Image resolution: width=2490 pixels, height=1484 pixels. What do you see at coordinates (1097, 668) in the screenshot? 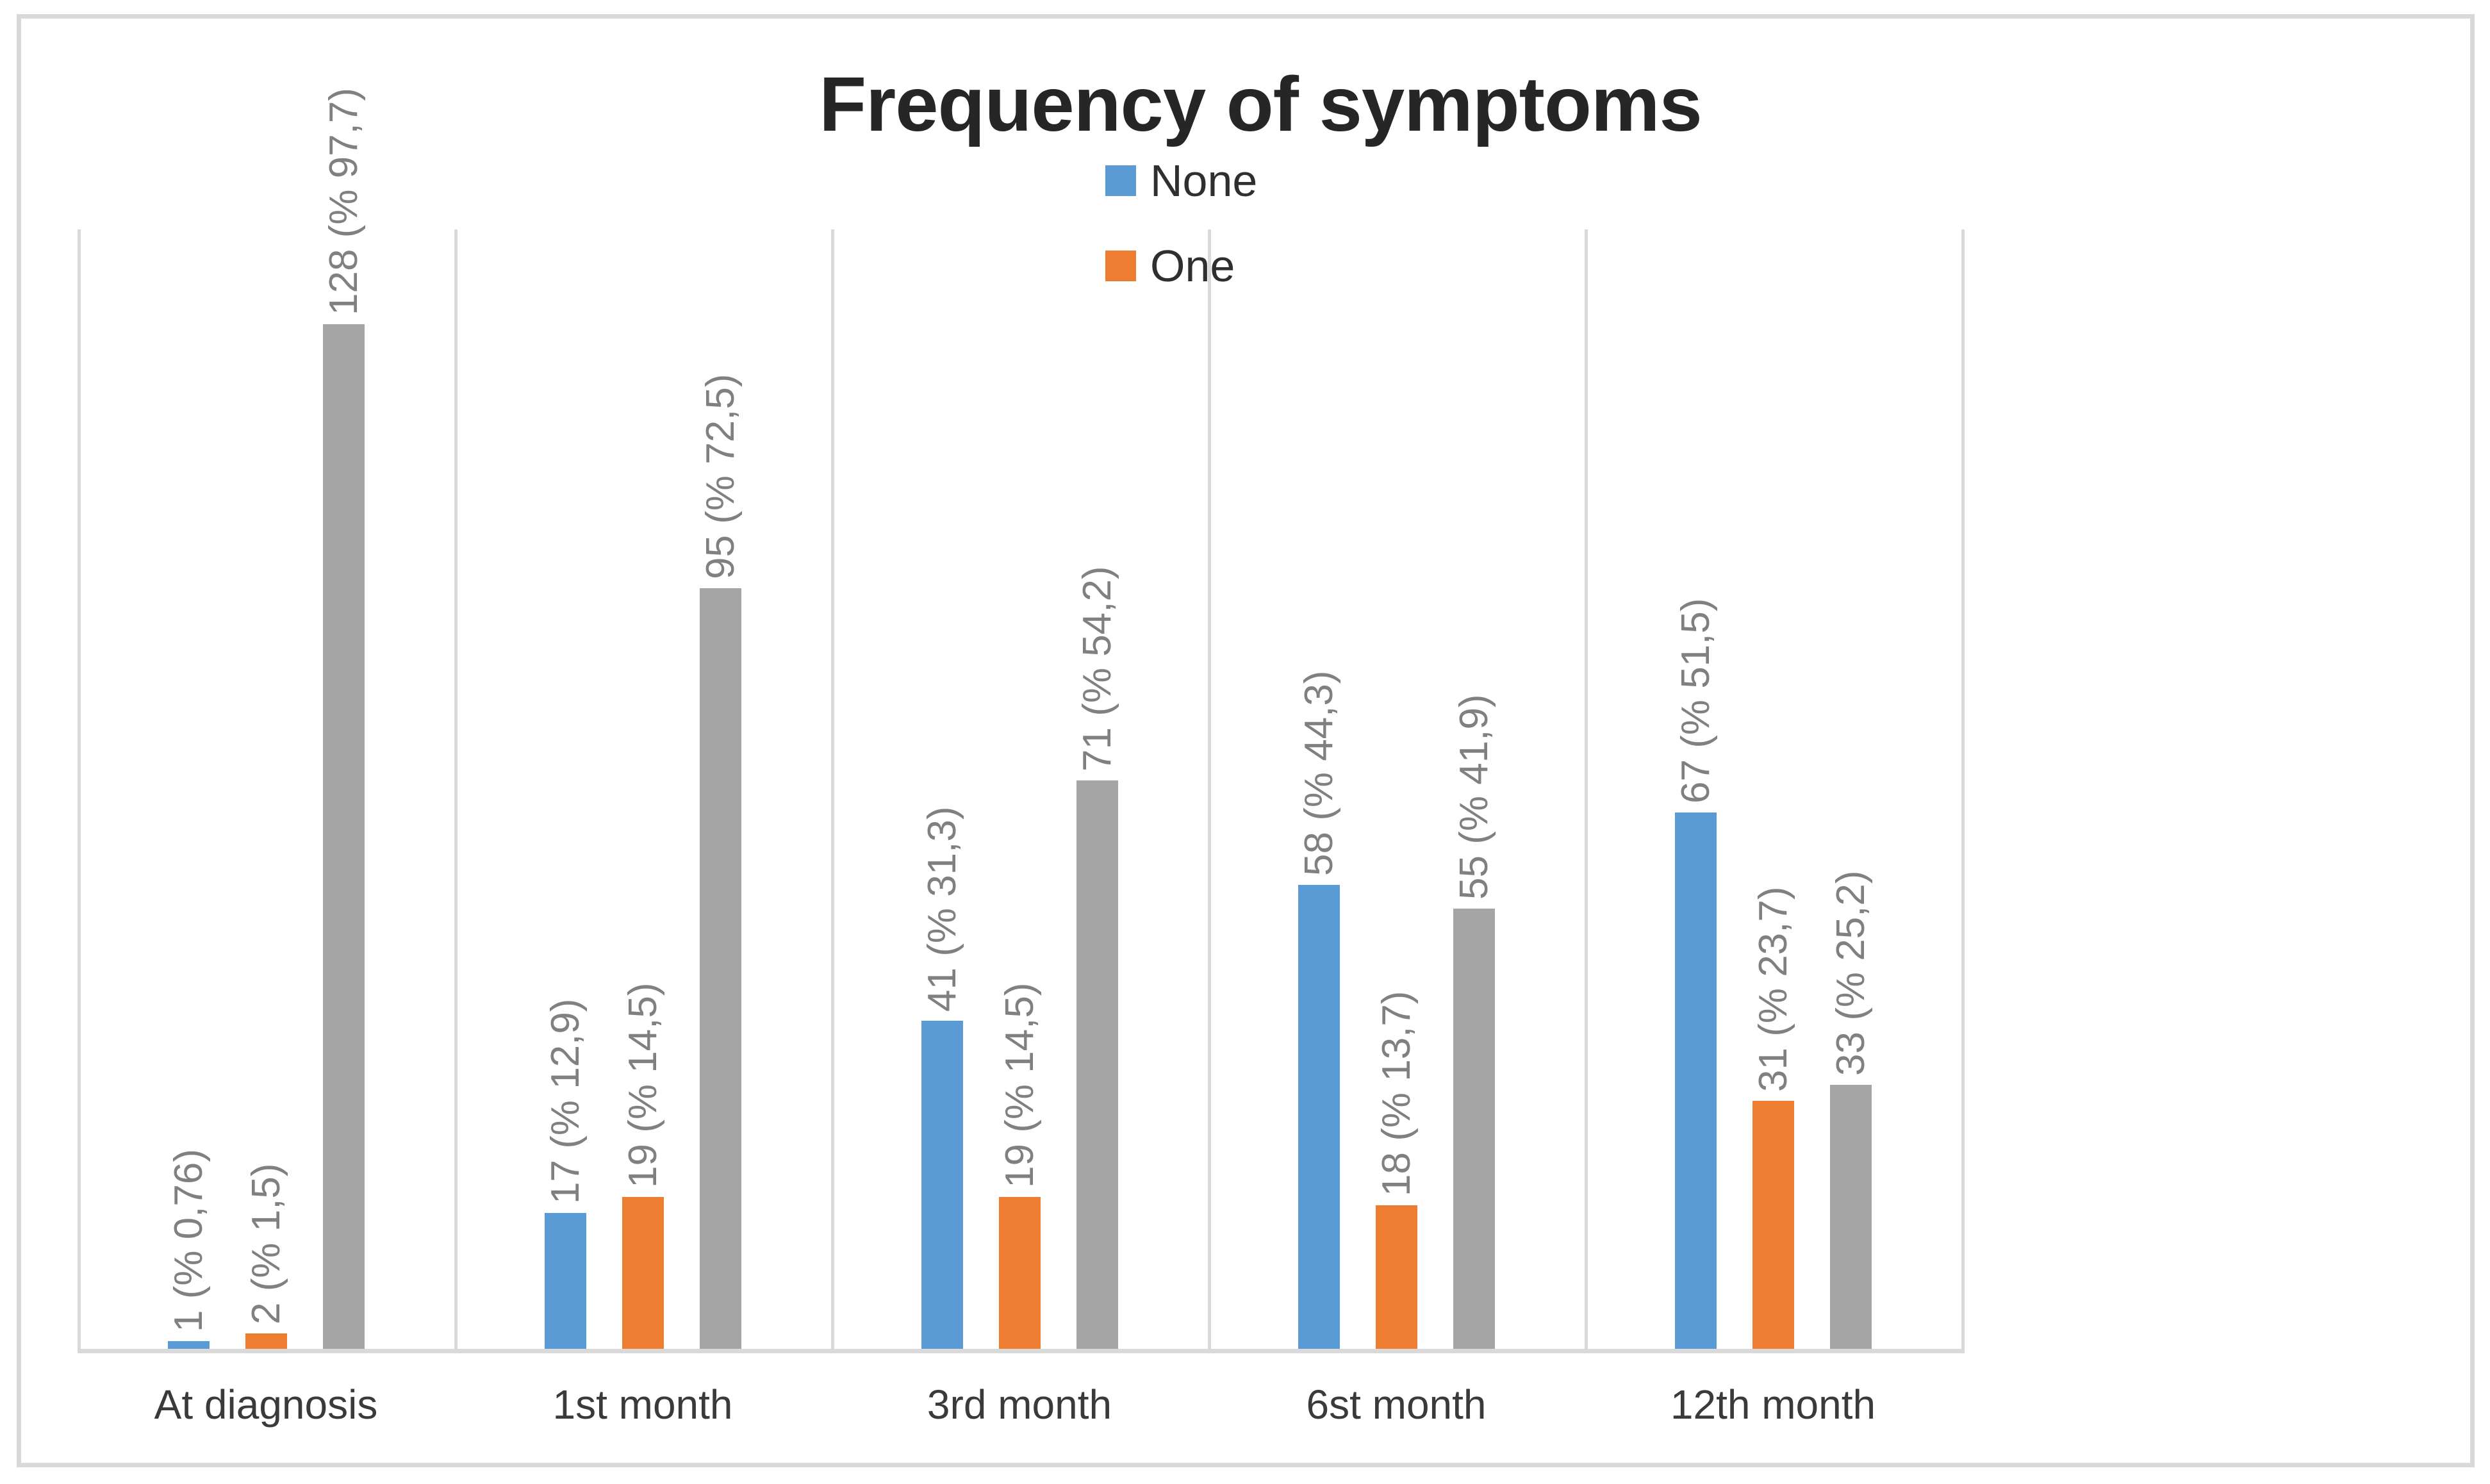
I see `data-label: 71 (% 54,2)` at bounding box center [1097, 668].